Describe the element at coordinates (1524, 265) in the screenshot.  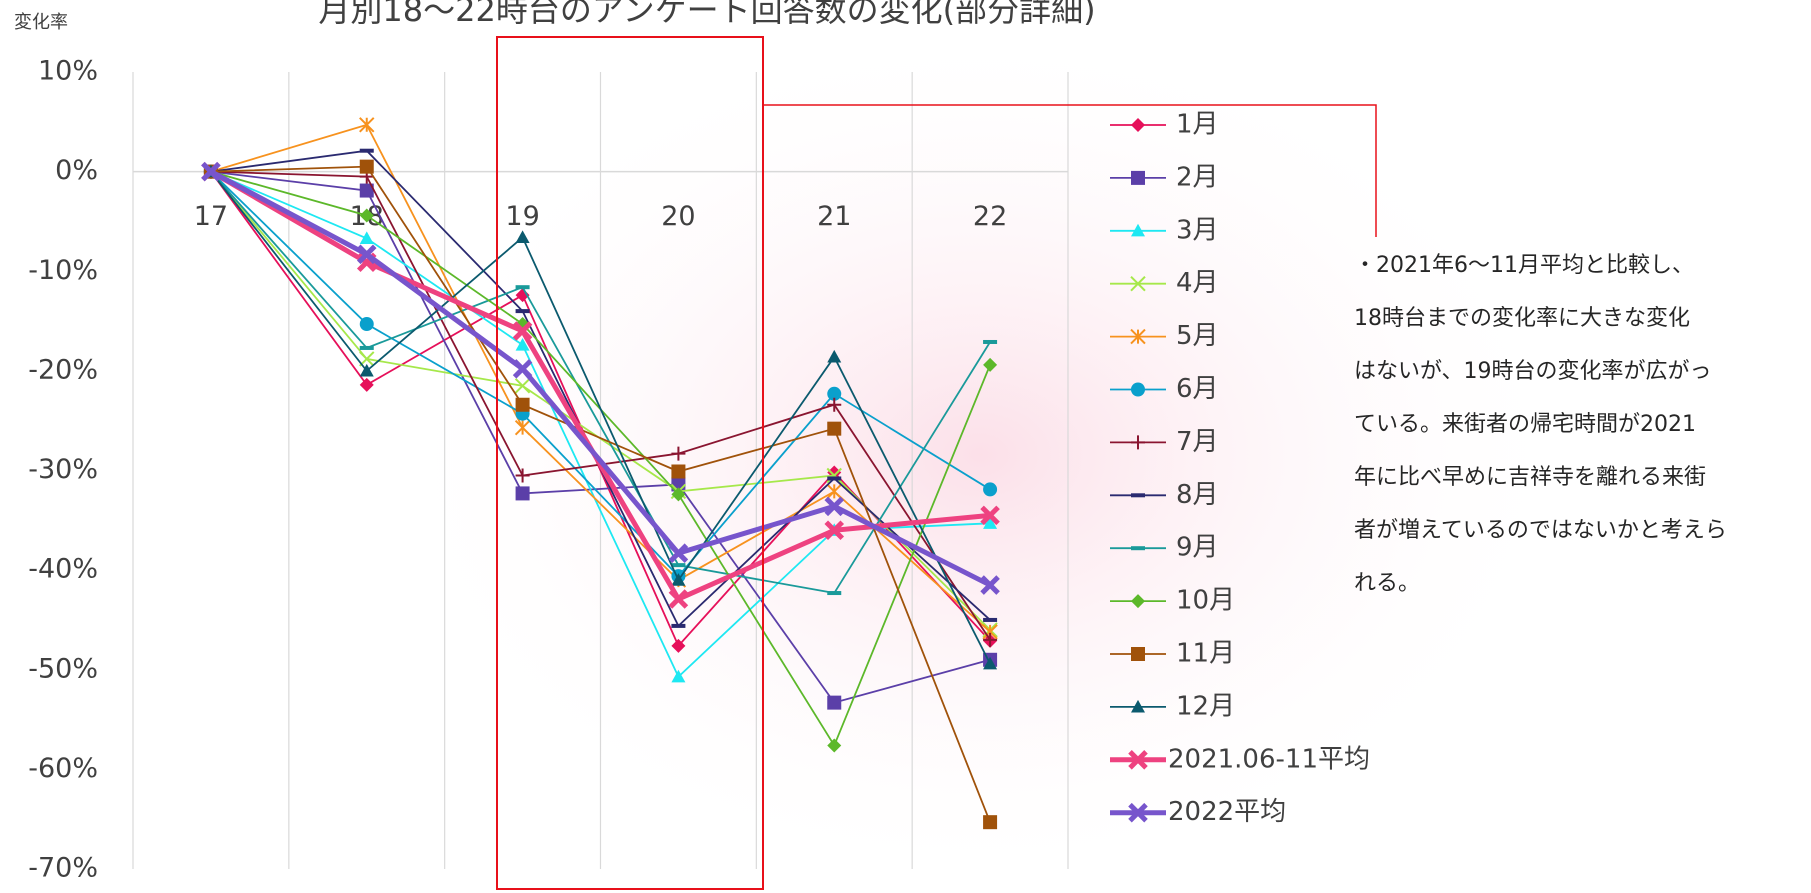
I see `annotation-line: ・2021年6～11月平均と比較し、` at that location.